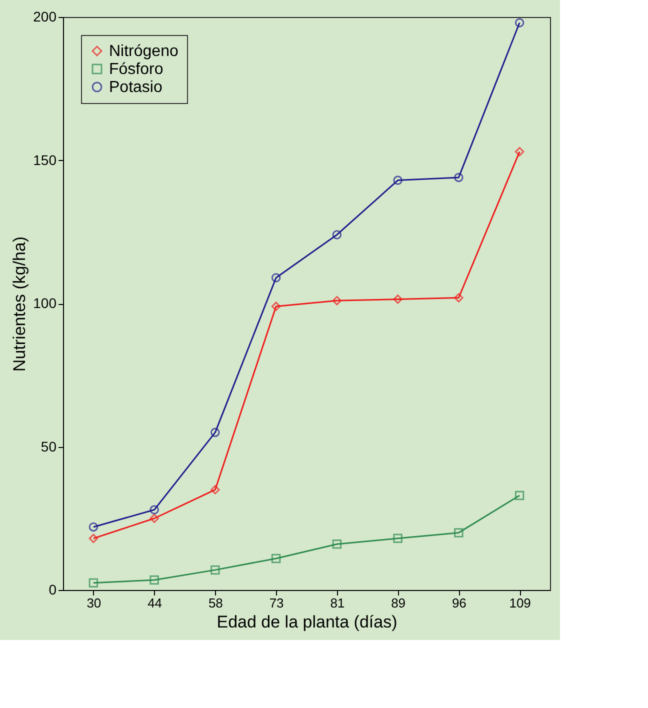  Describe the element at coordinates (459, 603) in the screenshot. I see `x-tick-label: 96` at that location.